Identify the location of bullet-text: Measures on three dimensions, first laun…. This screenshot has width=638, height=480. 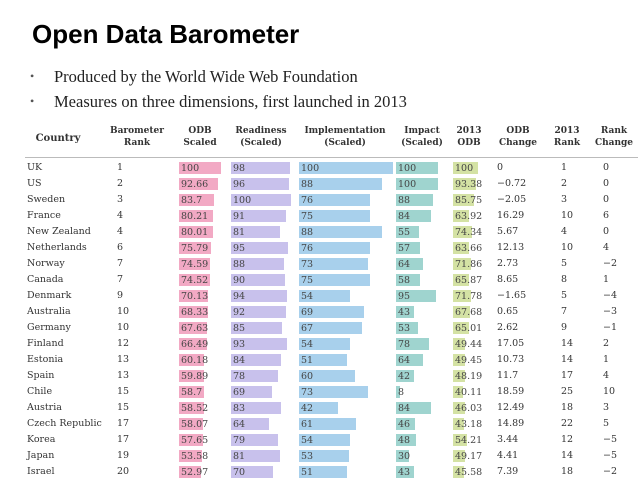
(230, 101).